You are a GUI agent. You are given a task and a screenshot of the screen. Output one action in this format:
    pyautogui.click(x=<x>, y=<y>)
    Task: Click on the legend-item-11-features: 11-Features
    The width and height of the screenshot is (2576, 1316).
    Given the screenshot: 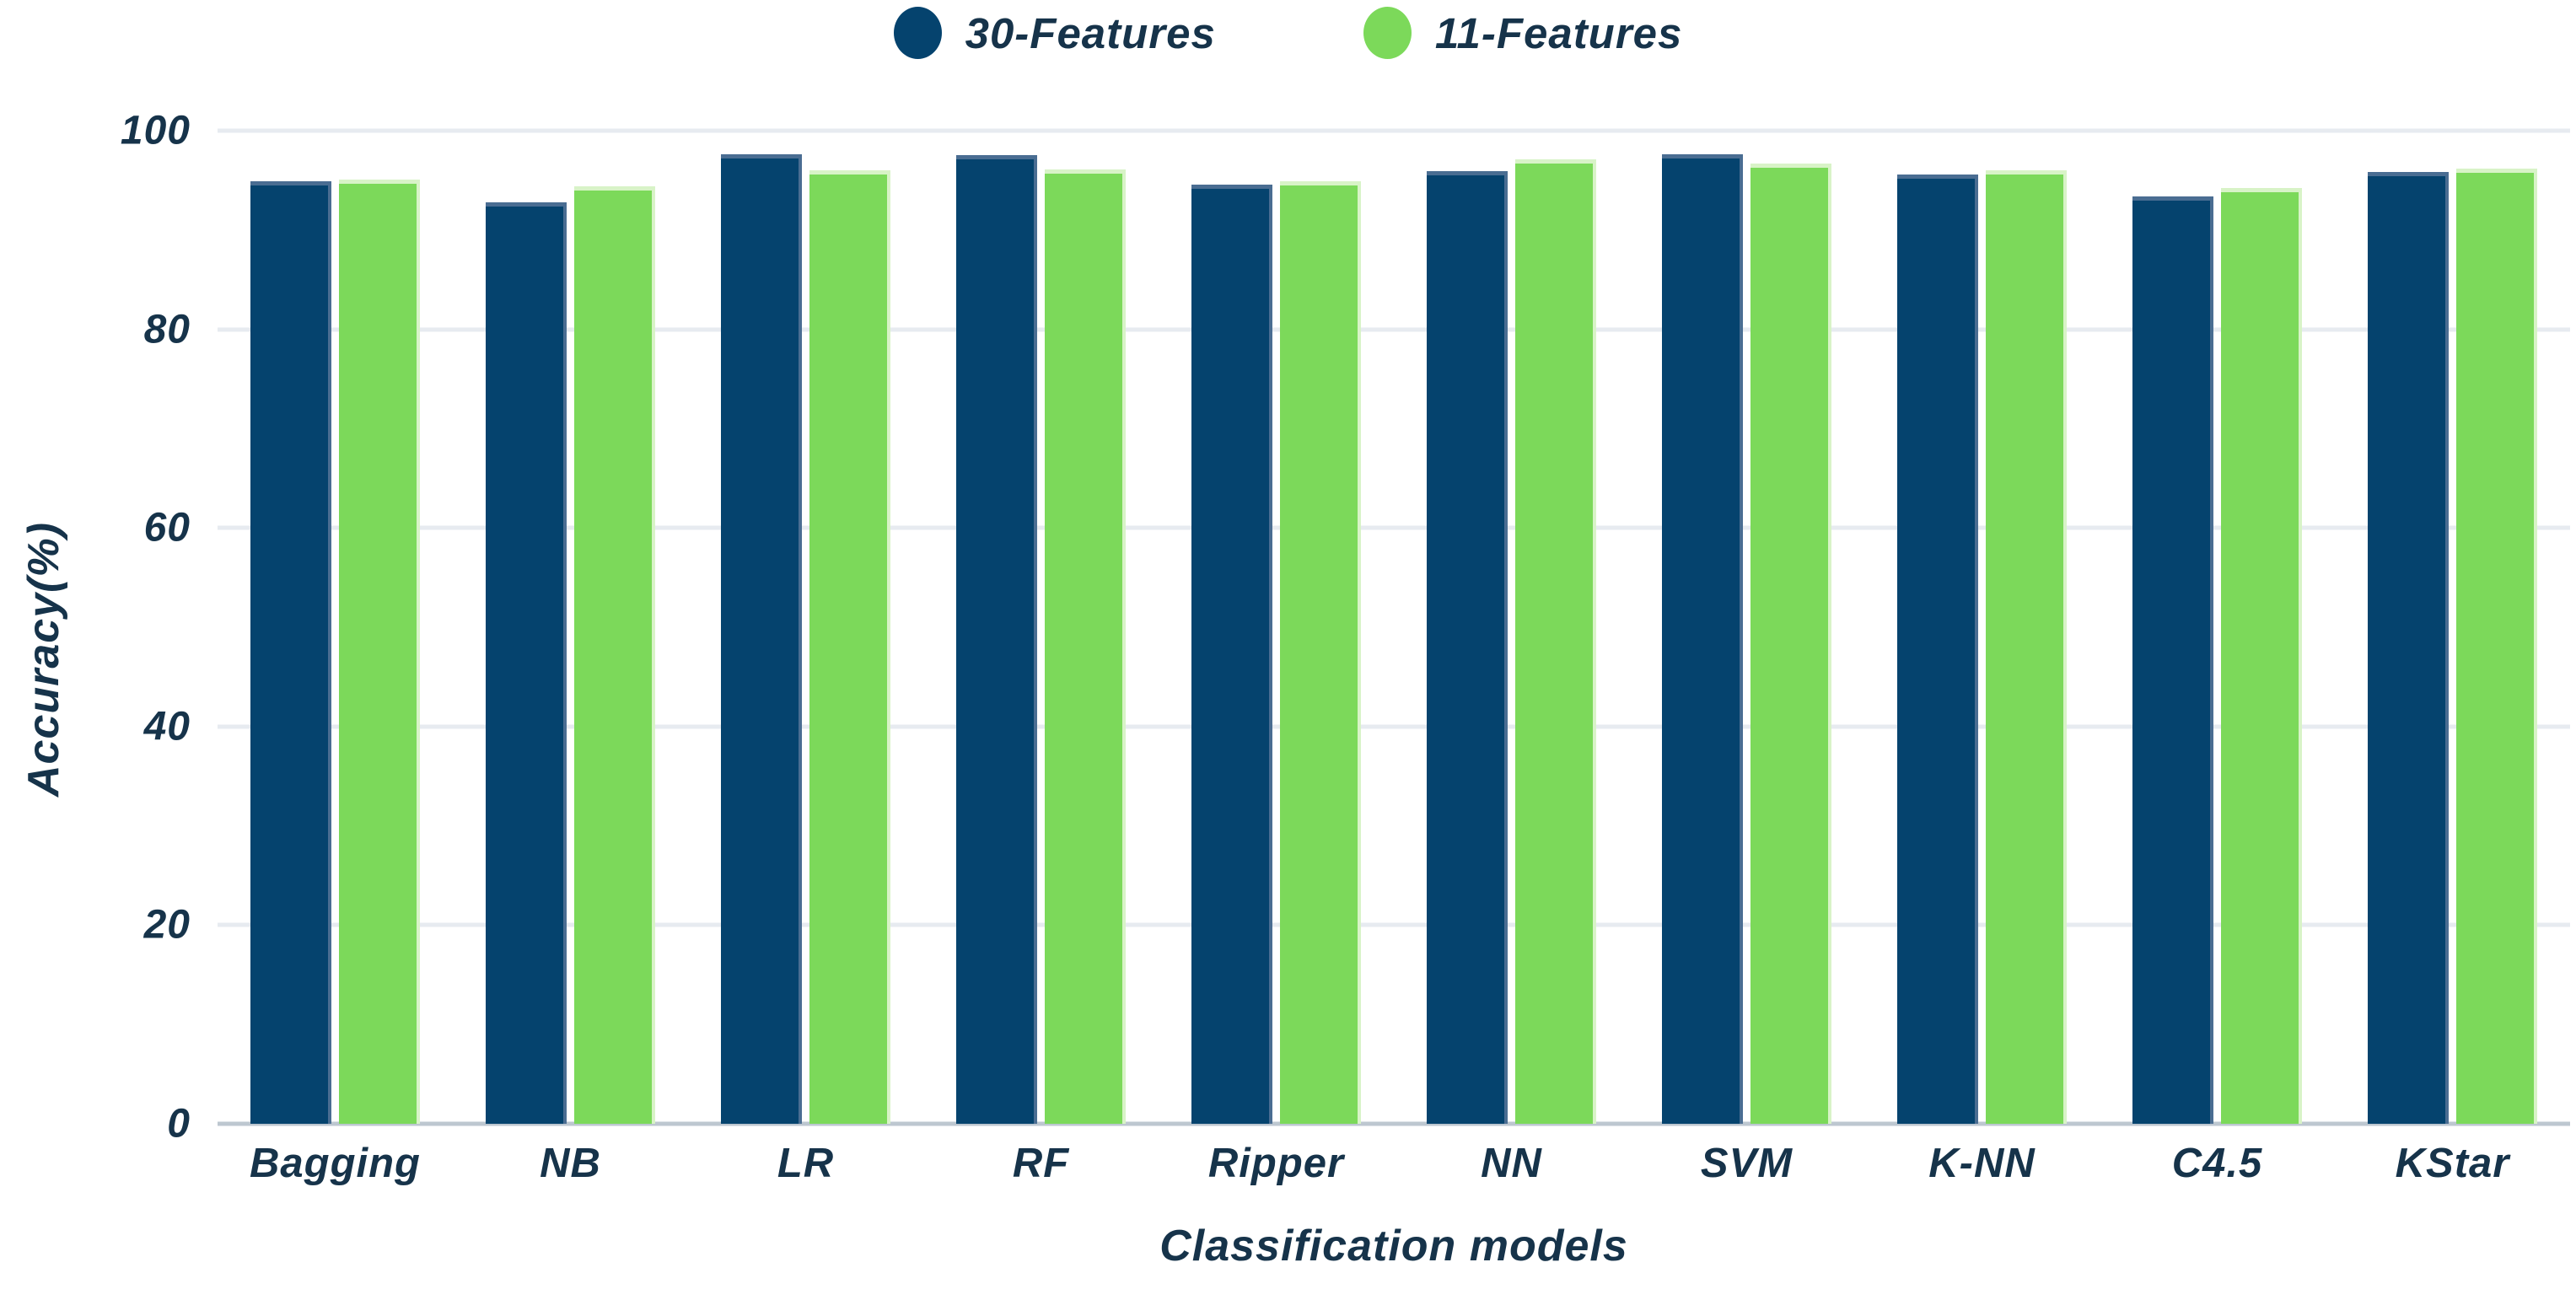 What is the action you would take?
    pyautogui.click(x=1523, y=33)
    